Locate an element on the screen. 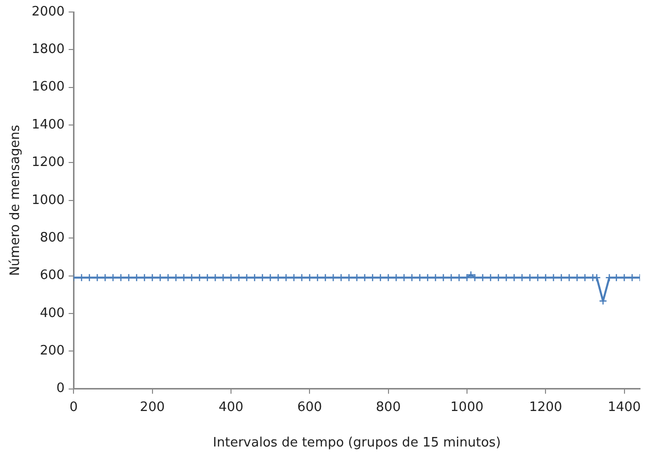  x-tick-label: 200 is located at coordinates (152, 407).